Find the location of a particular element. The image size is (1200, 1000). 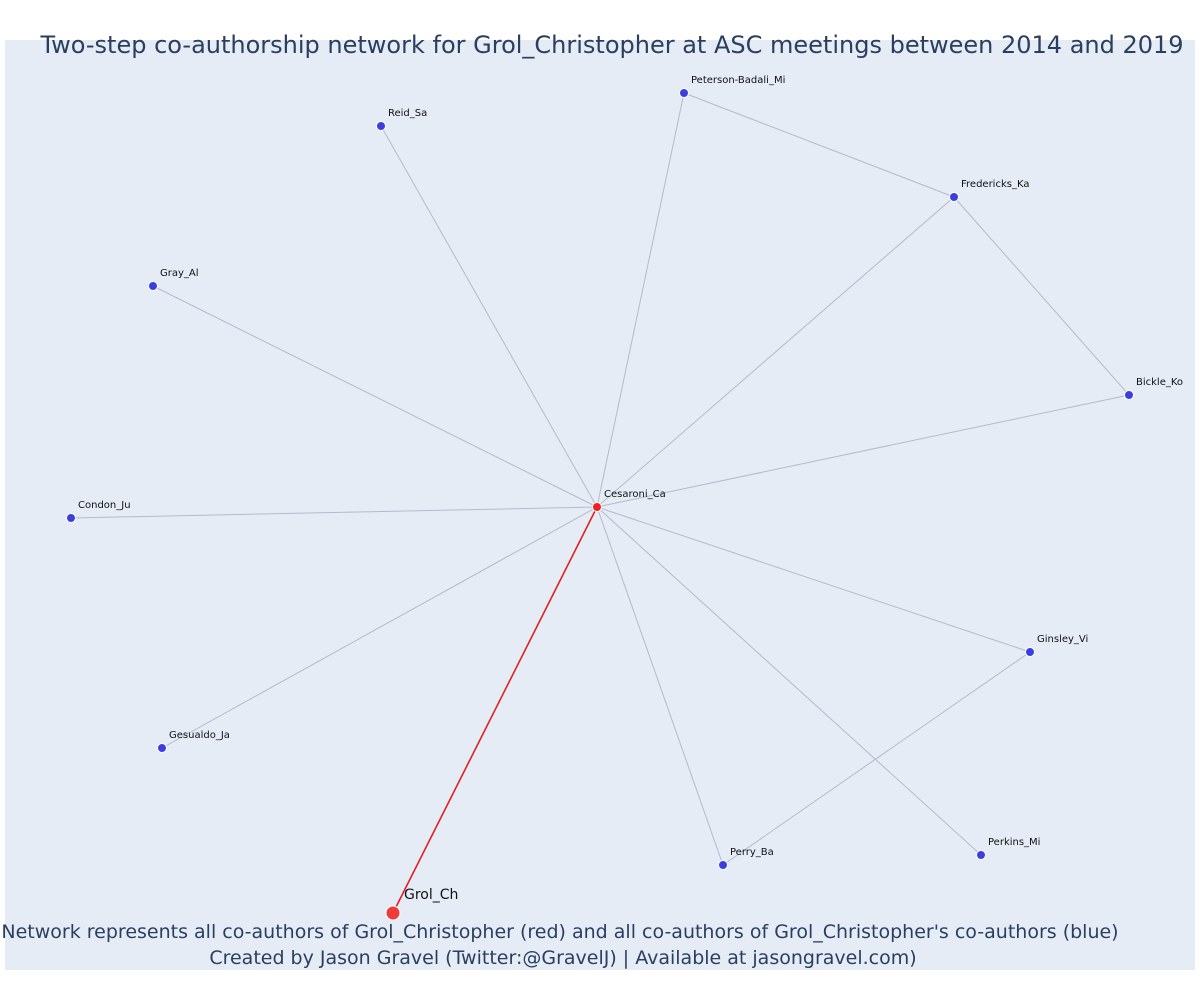

edge-ginsley-vi-perry-ba is located at coordinates (876, 758).